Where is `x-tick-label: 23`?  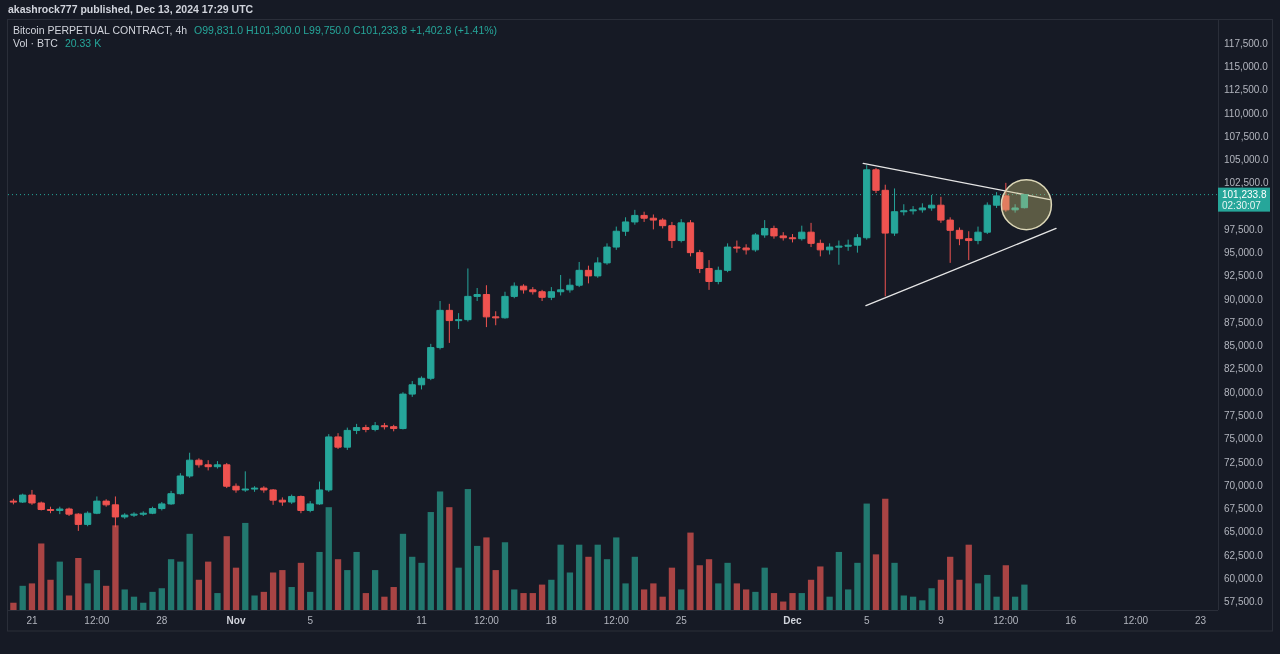
x-tick-label: 23 is located at coordinates (1201, 620).